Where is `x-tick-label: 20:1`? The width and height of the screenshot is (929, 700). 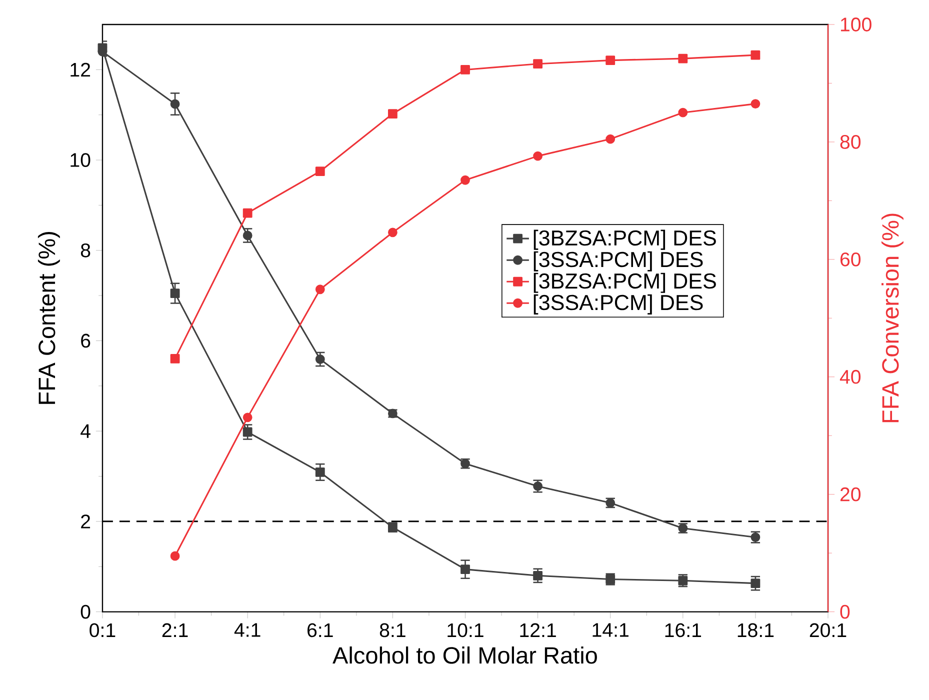
x-tick-label: 20:1 is located at coordinates (828, 630).